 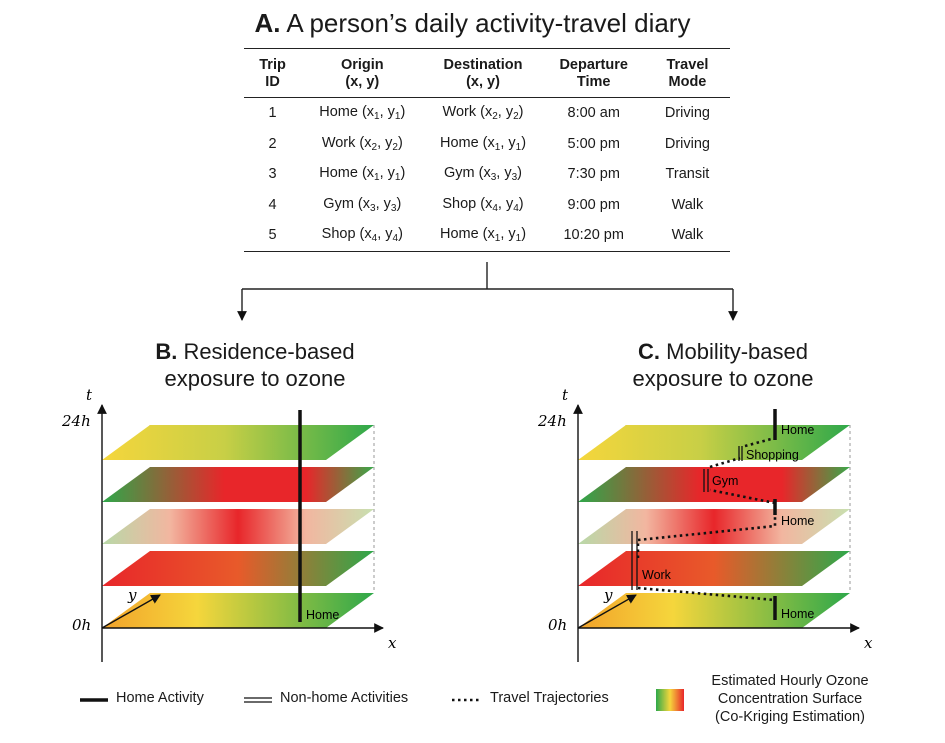 I want to click on c-travel-trajectories, so click(x=706, y=519).